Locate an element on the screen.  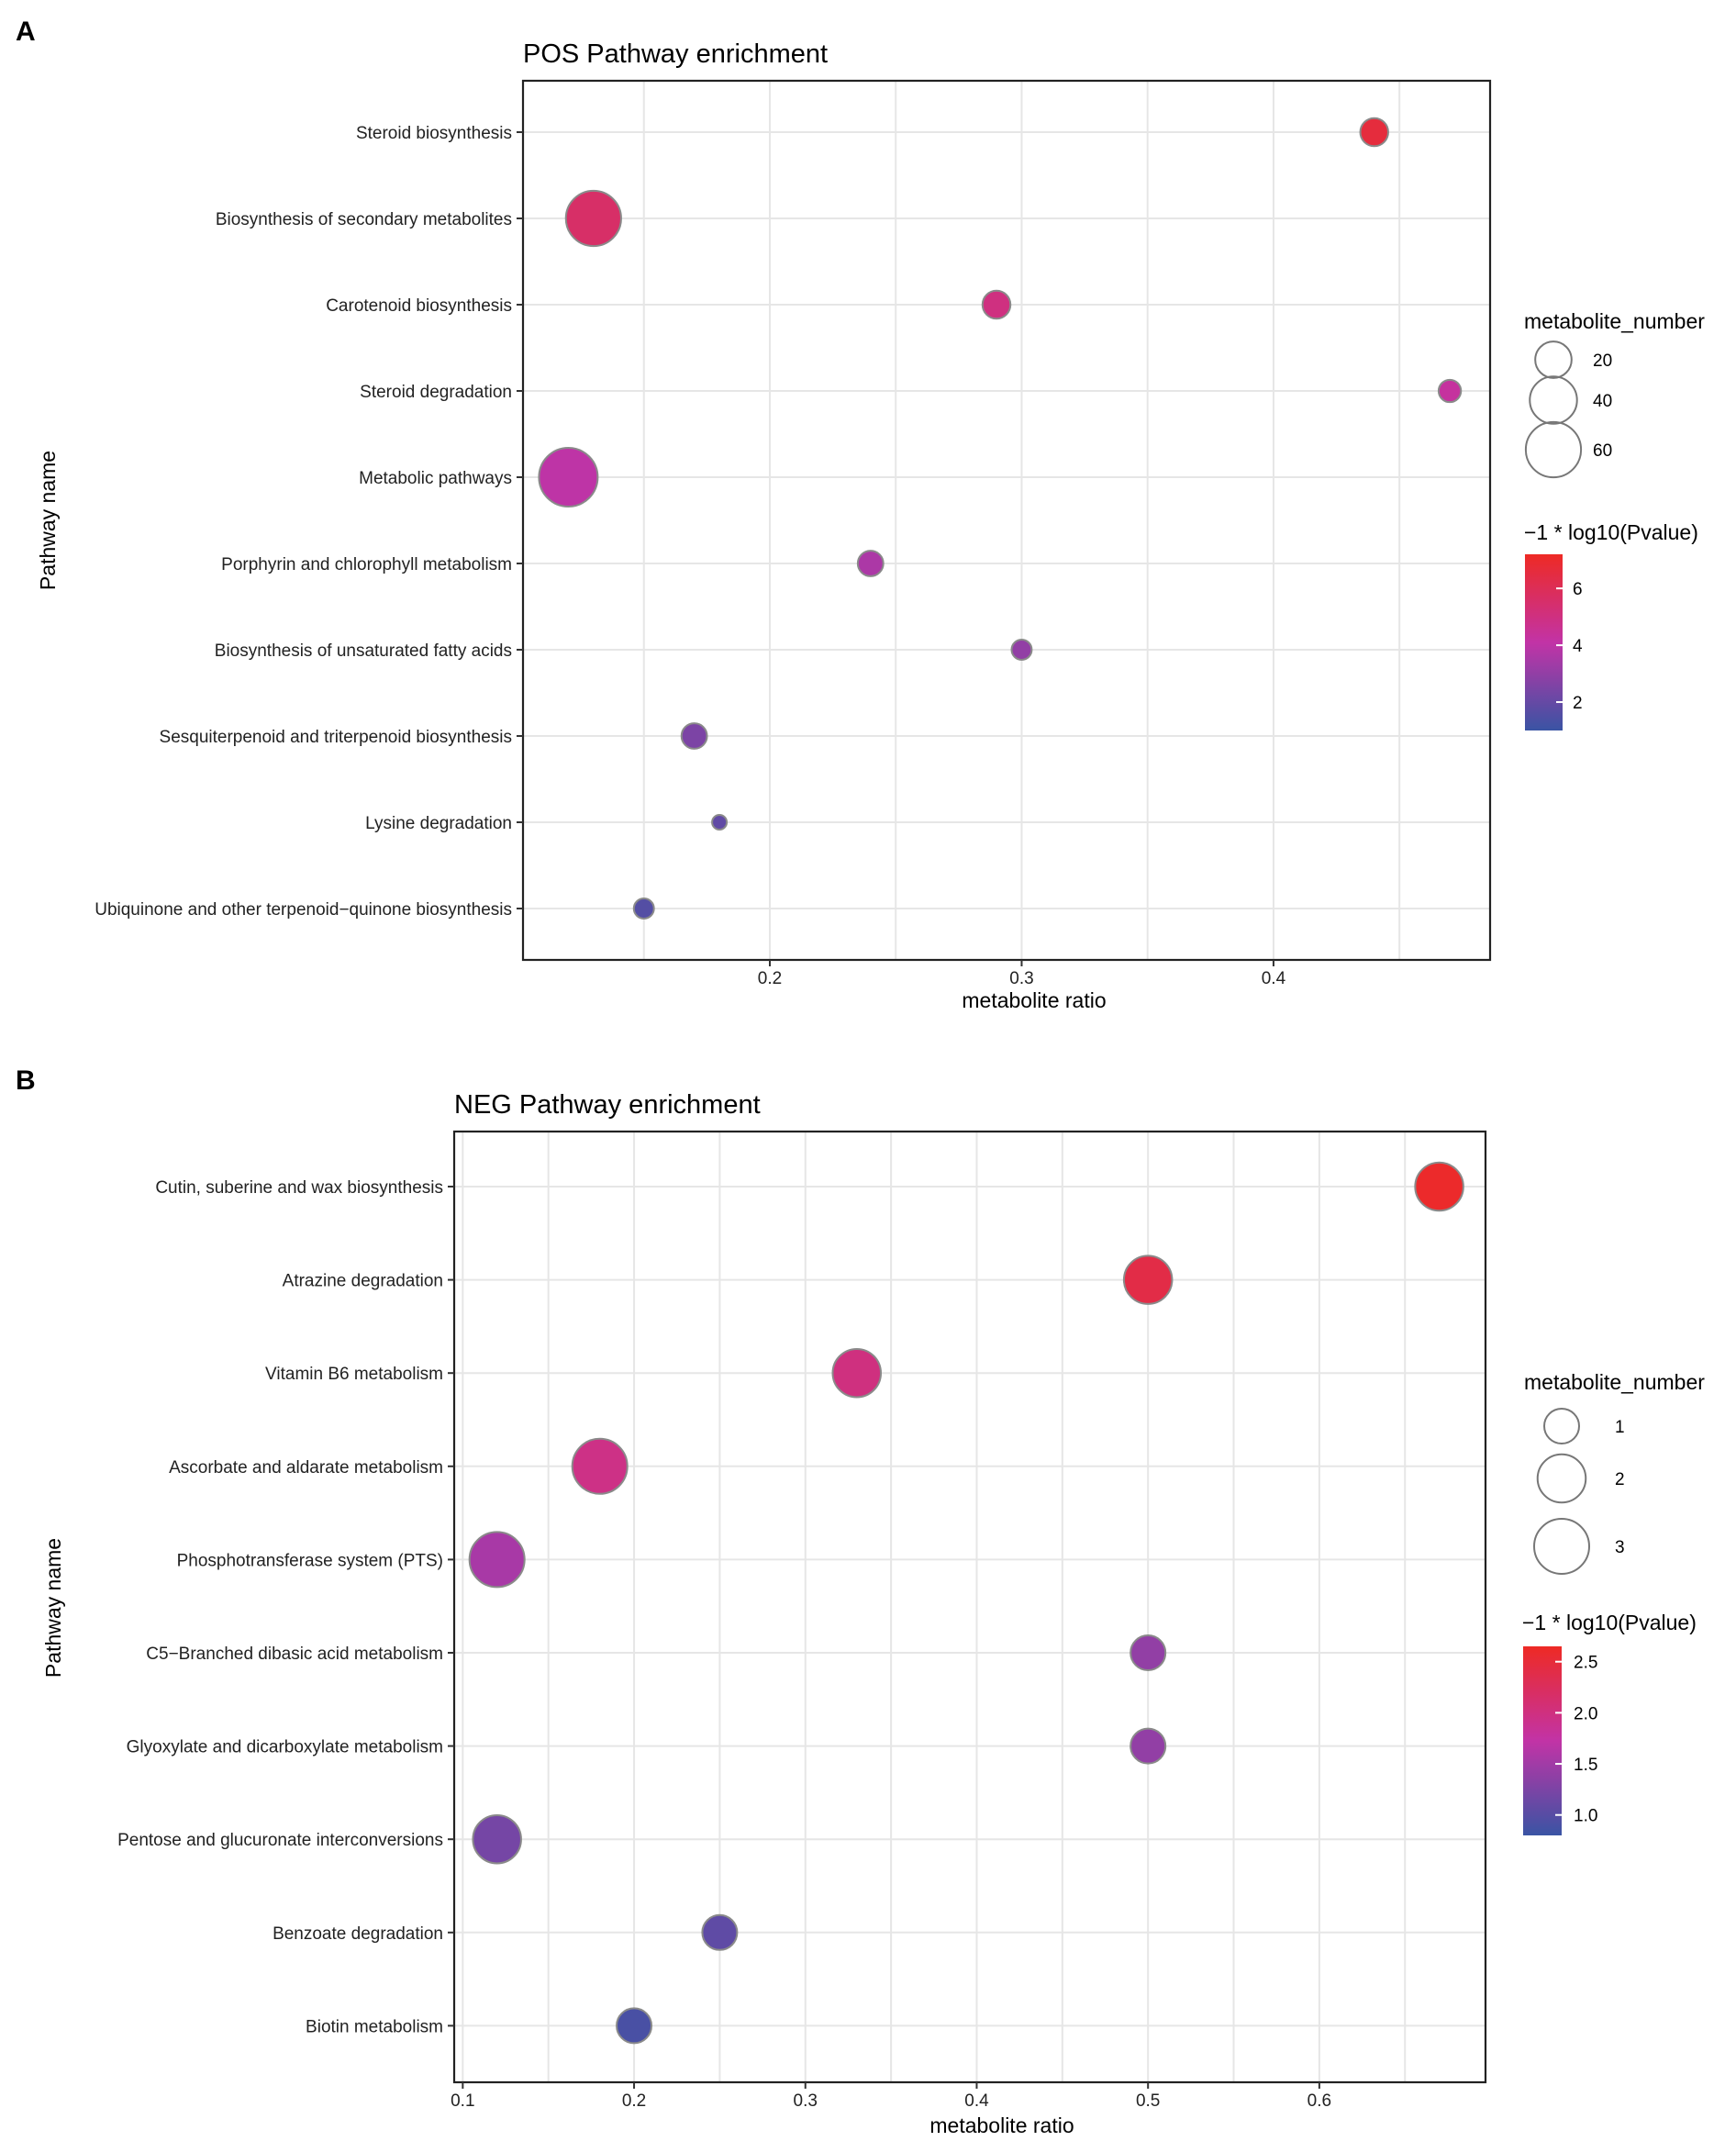
colorbar-tick-label: 2.5 is located at coordinates (1586, 1663).